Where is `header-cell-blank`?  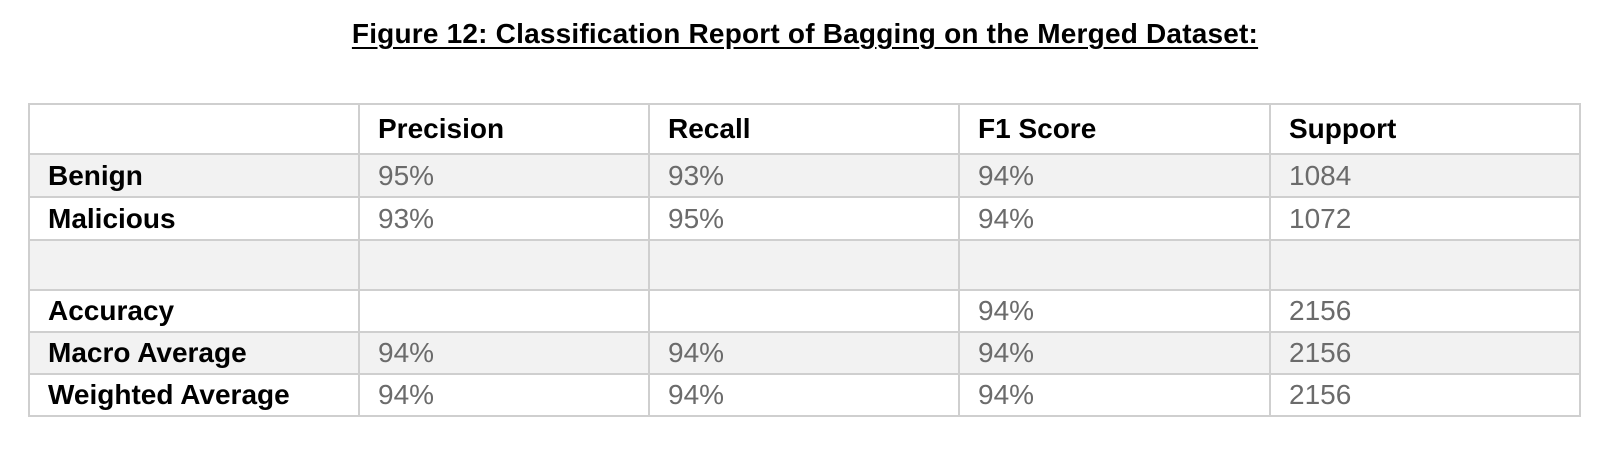
header-cell-blank is located at coordinates (194, 129).